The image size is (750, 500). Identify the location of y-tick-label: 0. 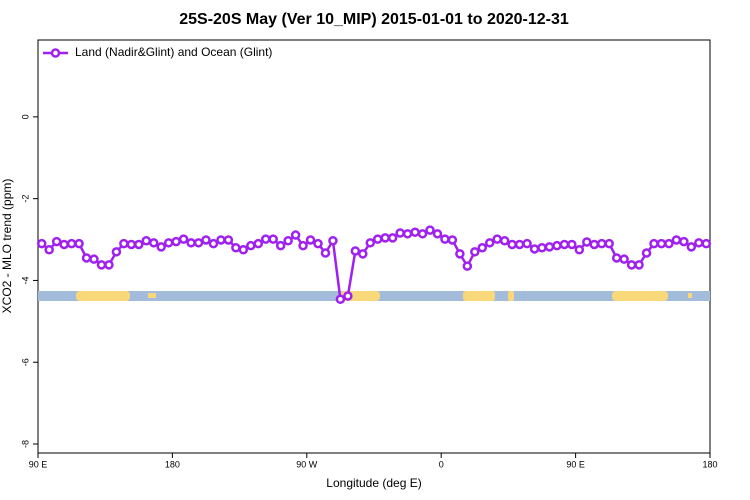
(25, 116).